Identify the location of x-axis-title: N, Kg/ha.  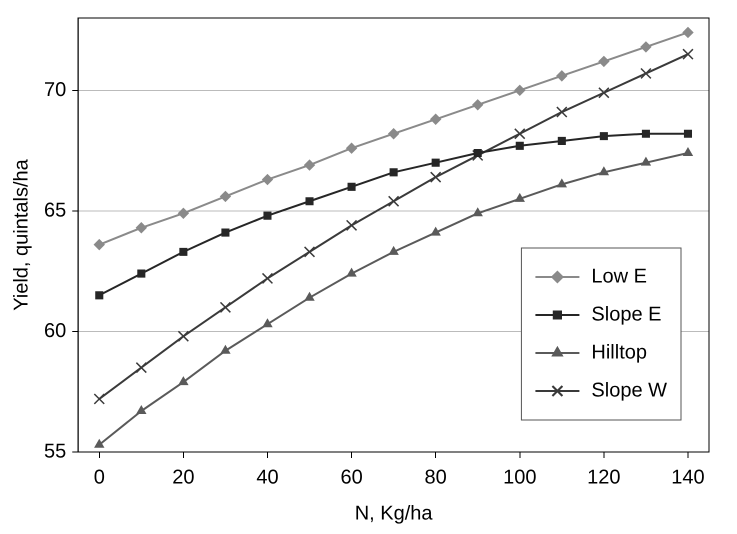
(394, 513).